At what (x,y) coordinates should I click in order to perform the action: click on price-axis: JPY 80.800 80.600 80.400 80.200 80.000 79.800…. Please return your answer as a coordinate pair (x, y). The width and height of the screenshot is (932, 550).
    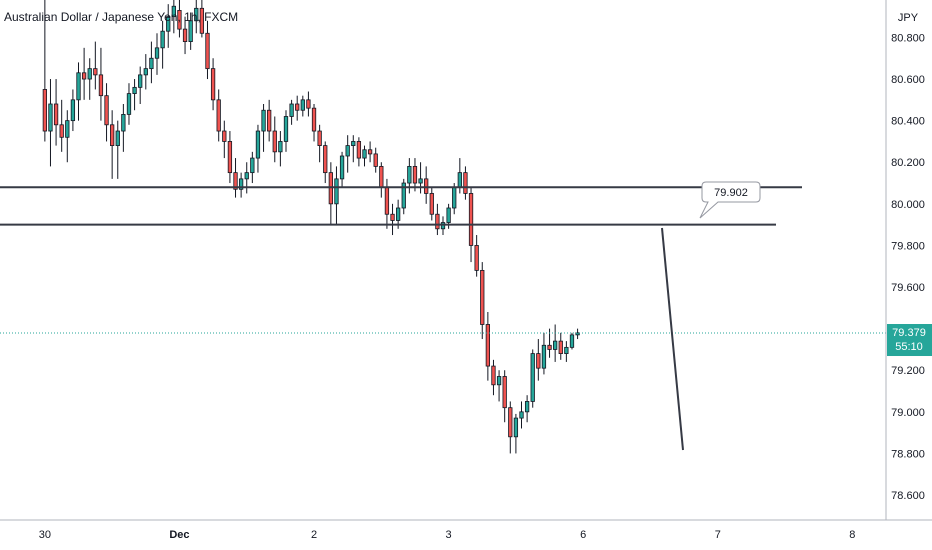
    Looking at the image, I should click on (908, 260).